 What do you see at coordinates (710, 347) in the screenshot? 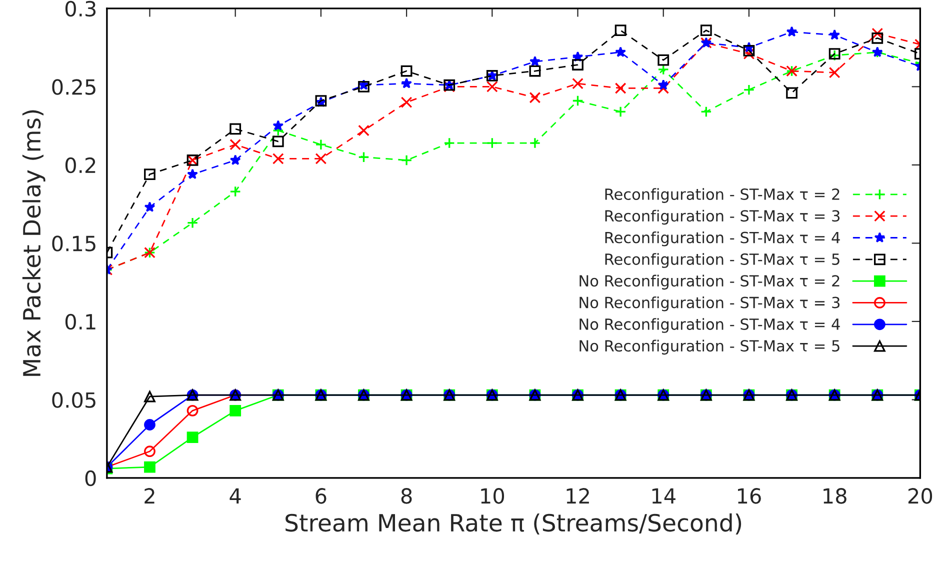
I see `legend-label: No Reconfiguration - ST-Max τ = 5` at bounding box center [710, 347].